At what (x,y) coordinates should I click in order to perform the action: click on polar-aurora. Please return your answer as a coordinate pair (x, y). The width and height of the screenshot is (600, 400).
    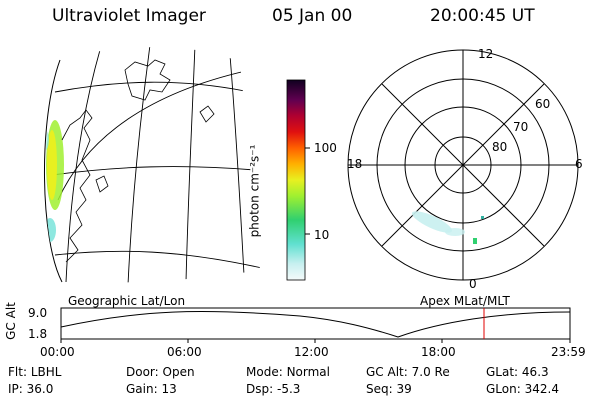
    Looking at the image, I should click on (447, 227).